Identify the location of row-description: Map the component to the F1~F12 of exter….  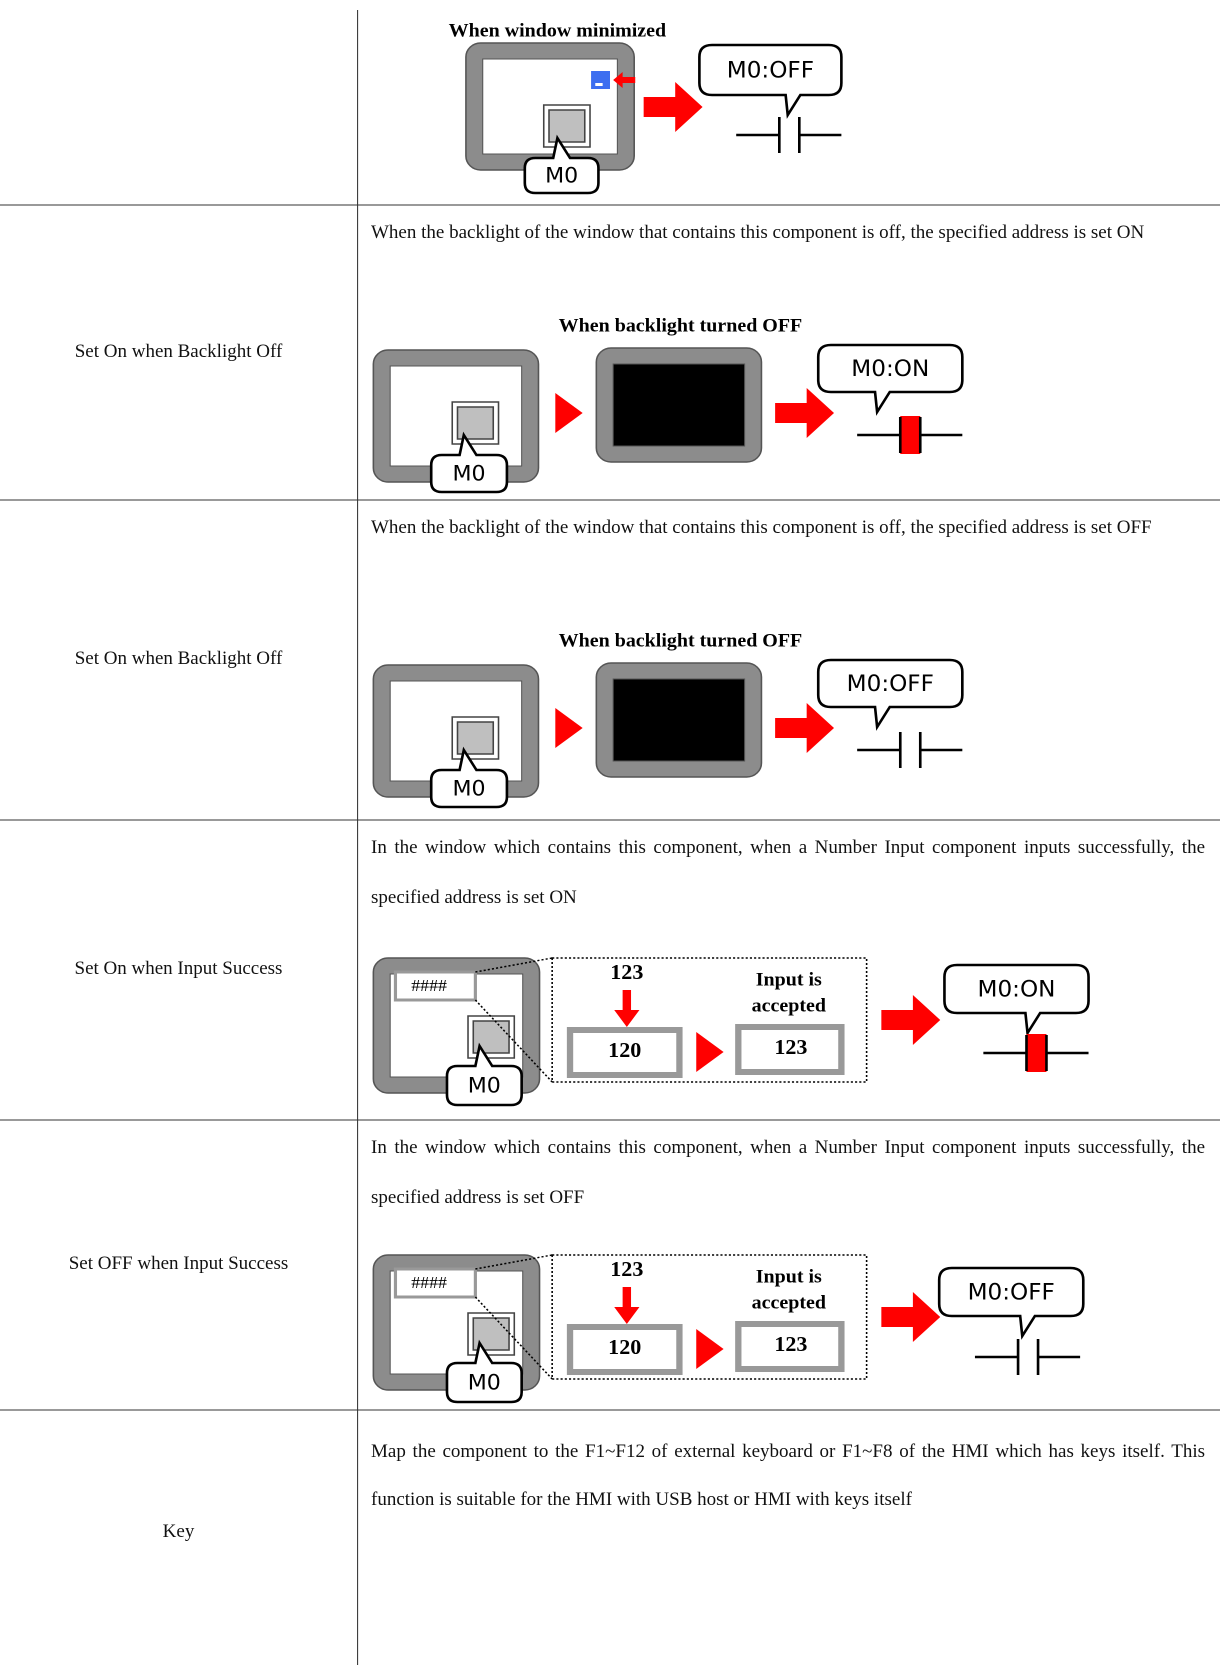
(788, 1475).